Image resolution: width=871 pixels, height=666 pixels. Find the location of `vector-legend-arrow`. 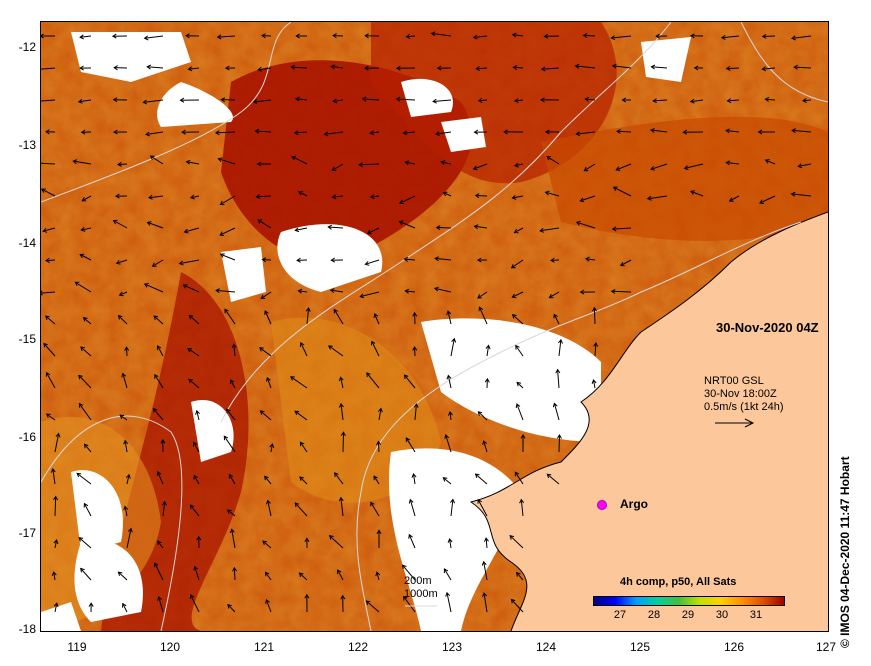

vector-legend-arrow is located at coordinates (735, 423).